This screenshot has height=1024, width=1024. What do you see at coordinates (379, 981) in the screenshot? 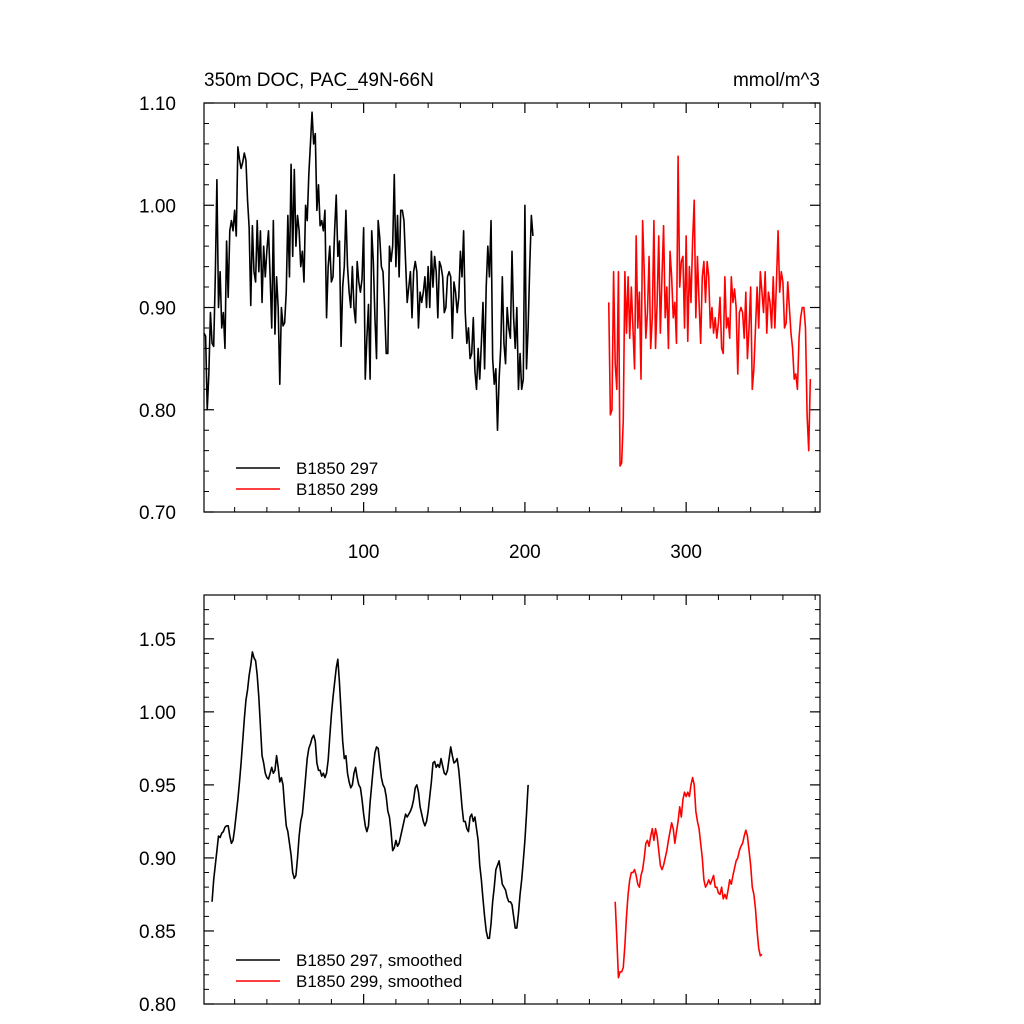
I see `bottom-legend-label-1: B1850 299, smoothed` at bounding box center [379, 981].